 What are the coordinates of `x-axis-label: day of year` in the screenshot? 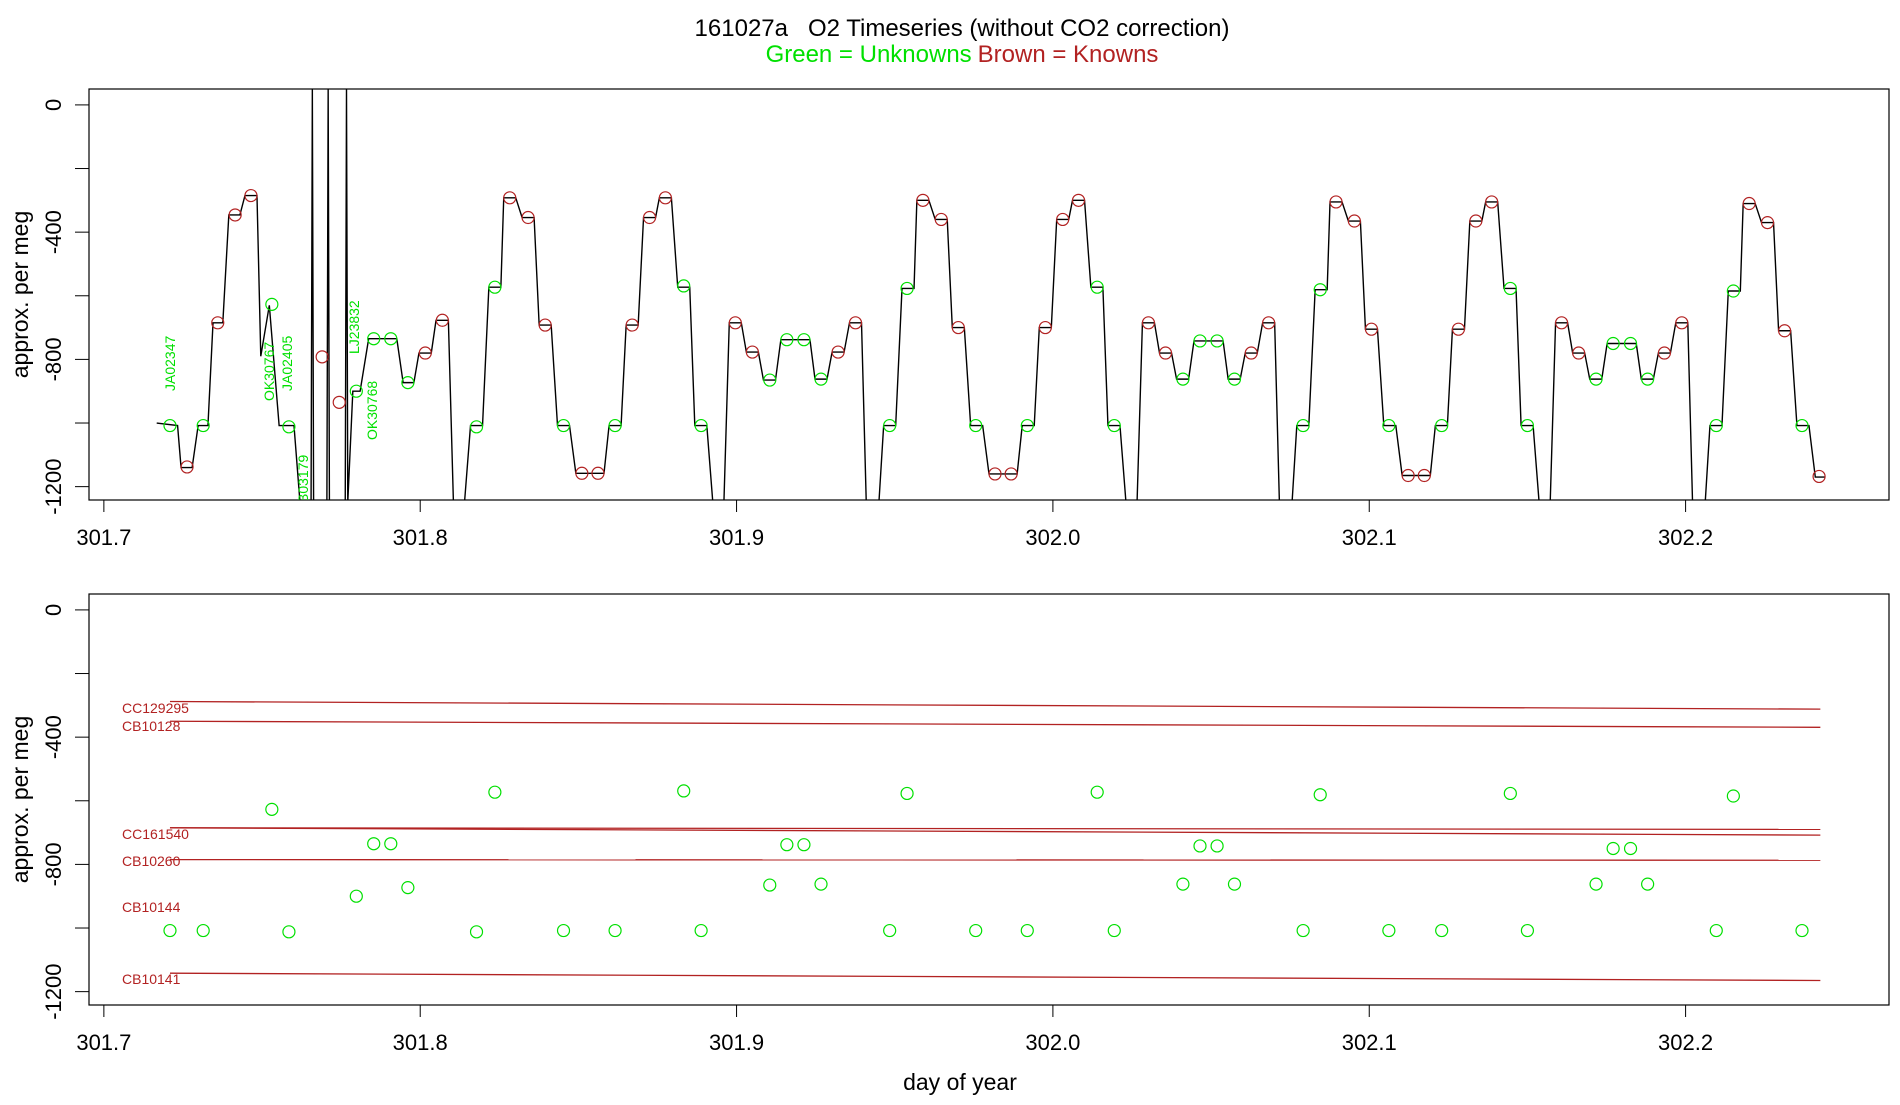 It's located at (960, 1082).